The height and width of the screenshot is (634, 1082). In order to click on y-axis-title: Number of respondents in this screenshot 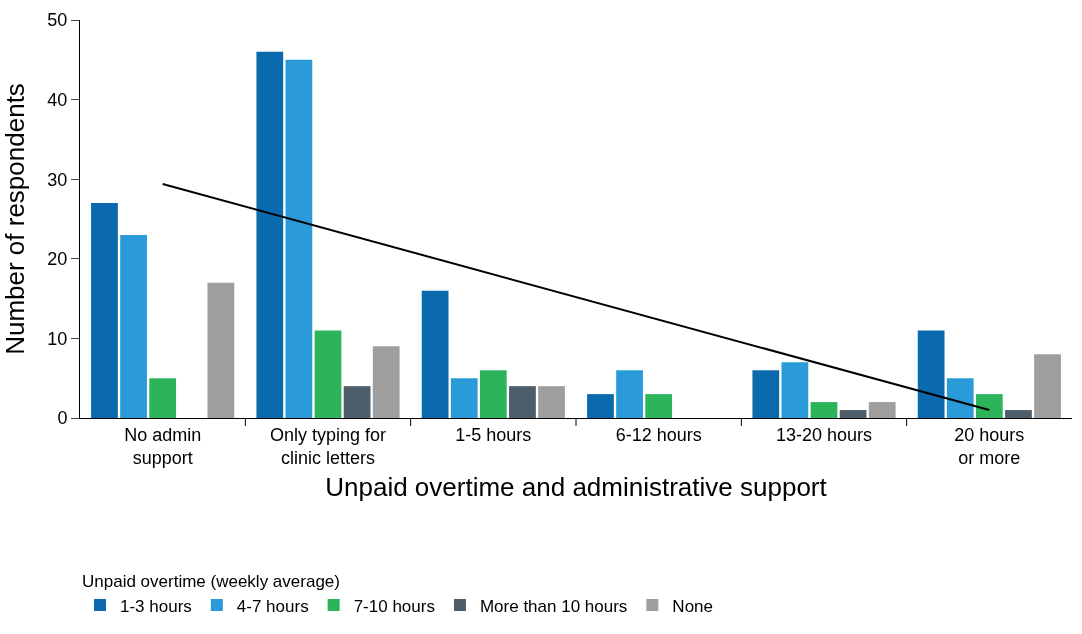, I will do `click(15, 219)`.